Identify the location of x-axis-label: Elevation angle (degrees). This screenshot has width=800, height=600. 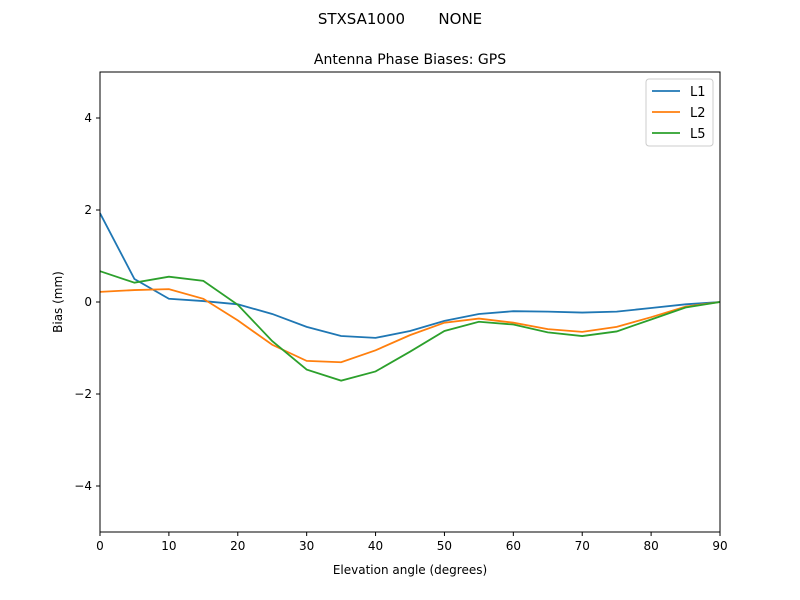
(410, 570).